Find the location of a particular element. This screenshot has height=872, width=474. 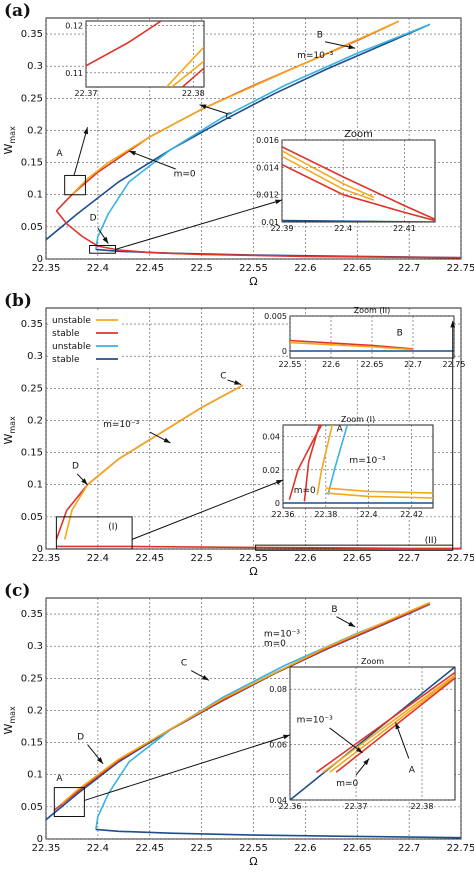

y-tick-label: 0.1 is located at coordinates (35, 195).